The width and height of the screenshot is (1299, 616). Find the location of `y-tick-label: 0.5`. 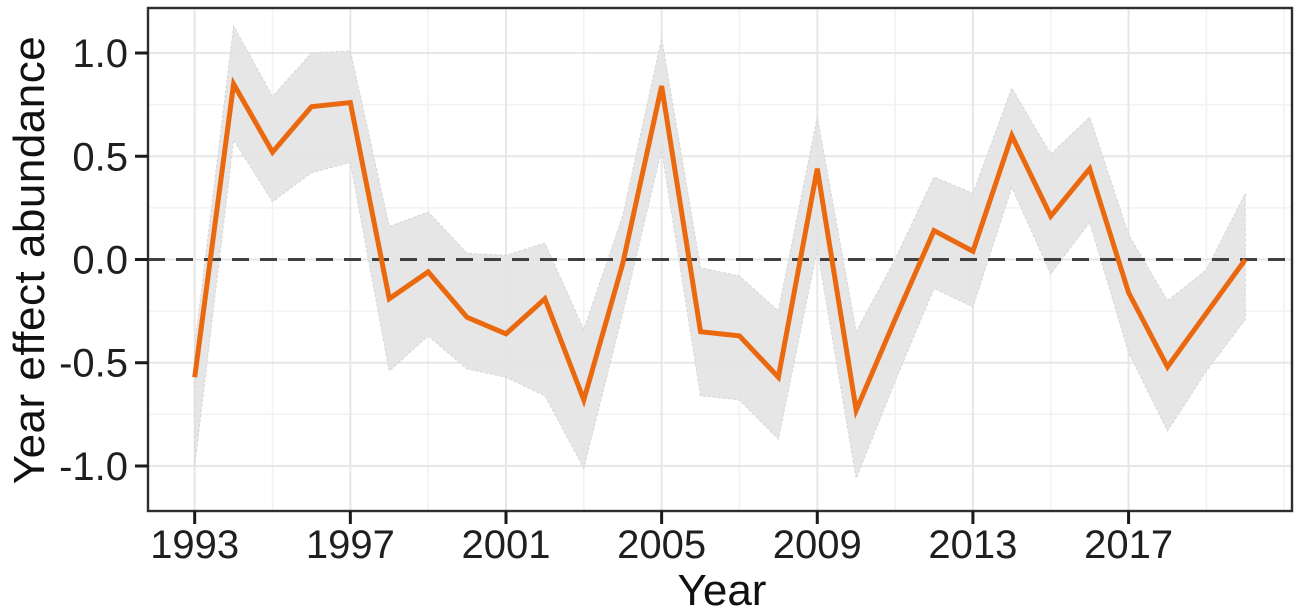

y-tick-label: 0.5 is located at coordinates (100, 157).